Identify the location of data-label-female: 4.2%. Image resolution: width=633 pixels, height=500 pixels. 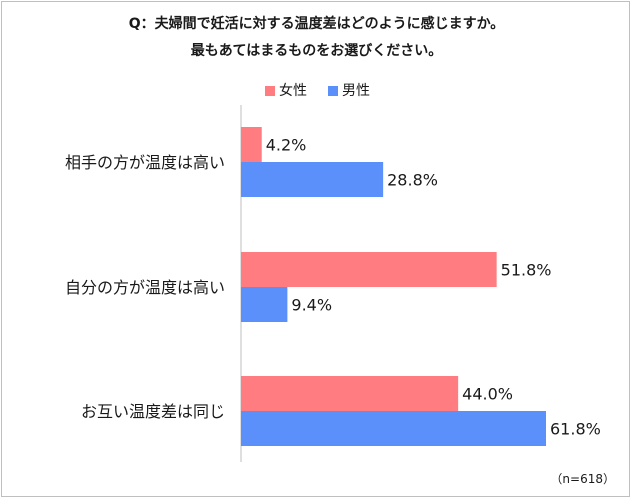
(286, 145).